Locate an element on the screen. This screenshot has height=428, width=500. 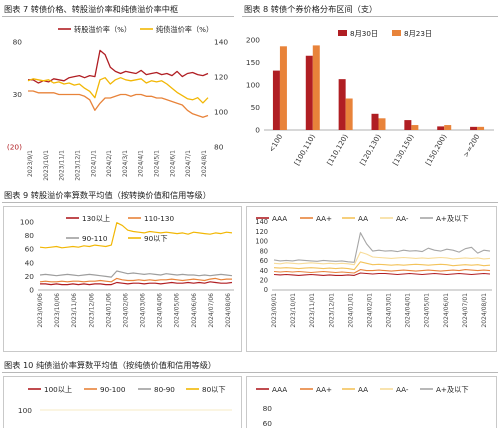
fig9l-x-label-10: 2024/07/06 is located at coordinates (211, 310).